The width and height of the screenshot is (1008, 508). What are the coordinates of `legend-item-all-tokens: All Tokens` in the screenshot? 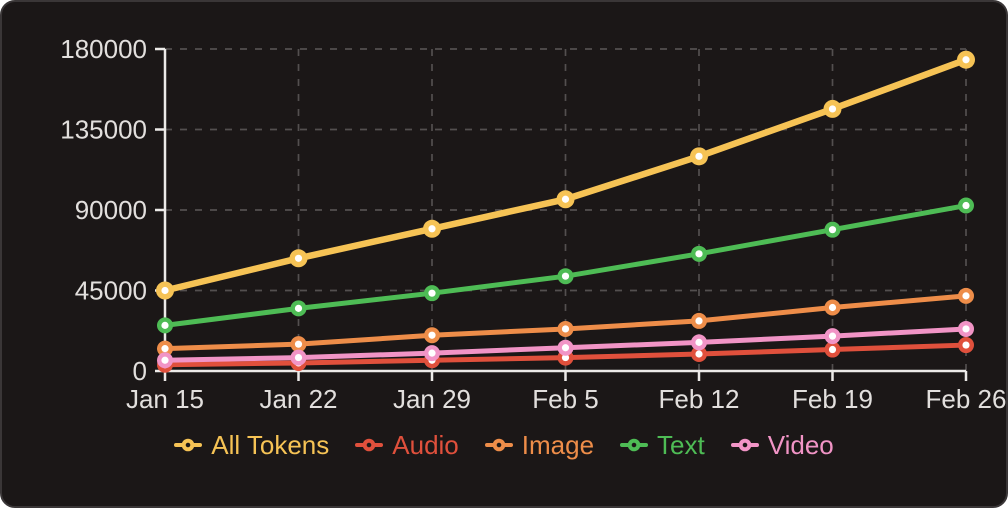 It's located at (251, 445).